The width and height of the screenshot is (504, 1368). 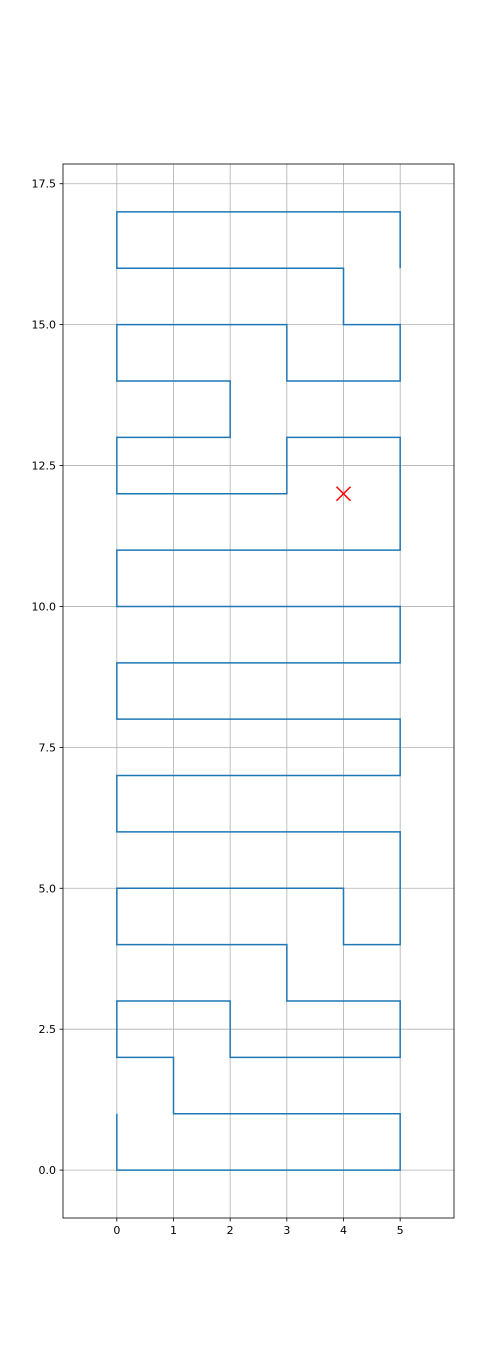 What do you see at coordinates (173, 1230) in the screenshot?
I see `x-tick-label: 1` at bounding box center [173, 1230].